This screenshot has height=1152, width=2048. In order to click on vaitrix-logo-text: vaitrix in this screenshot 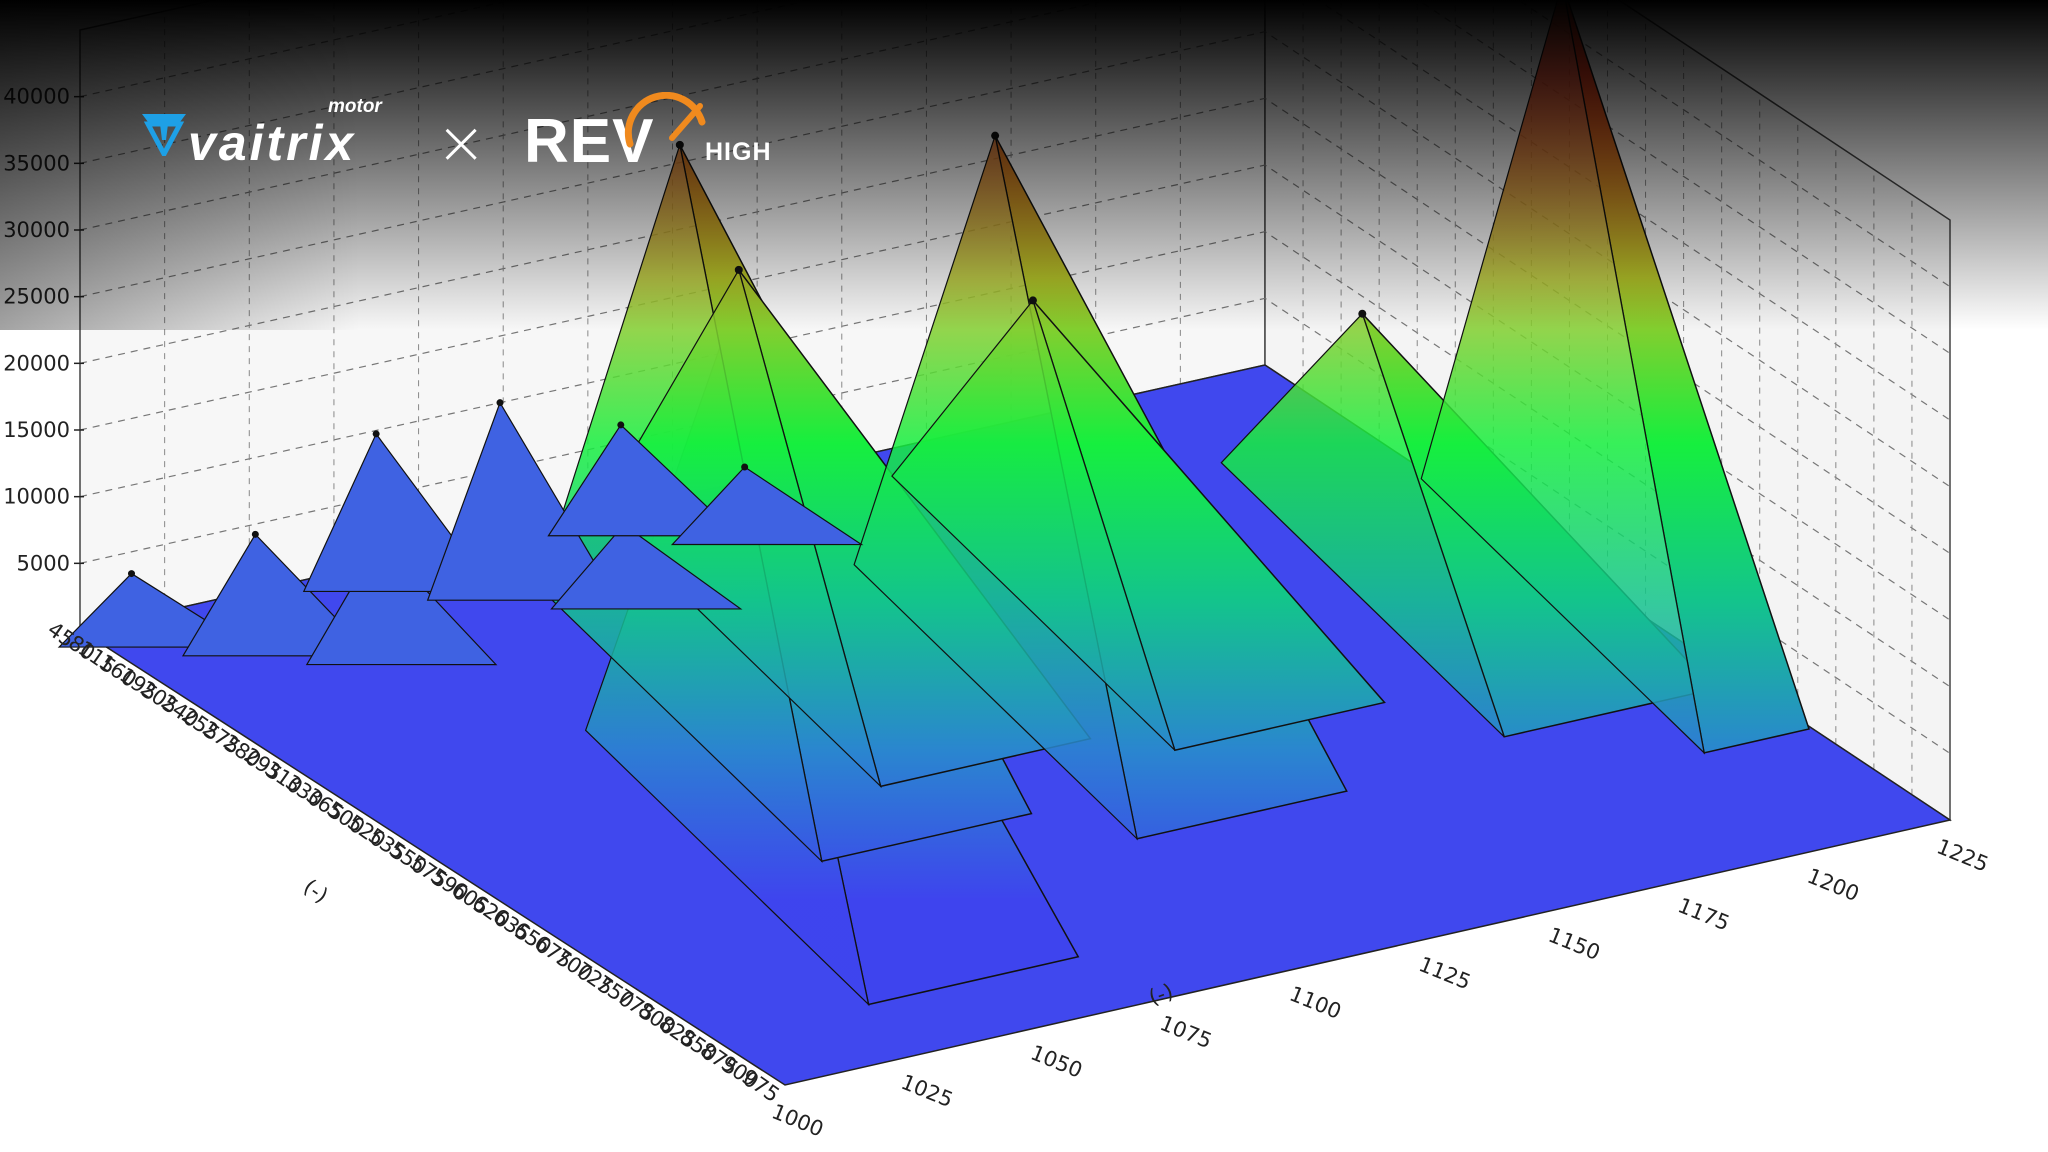, I will do `click(272, 143)`.